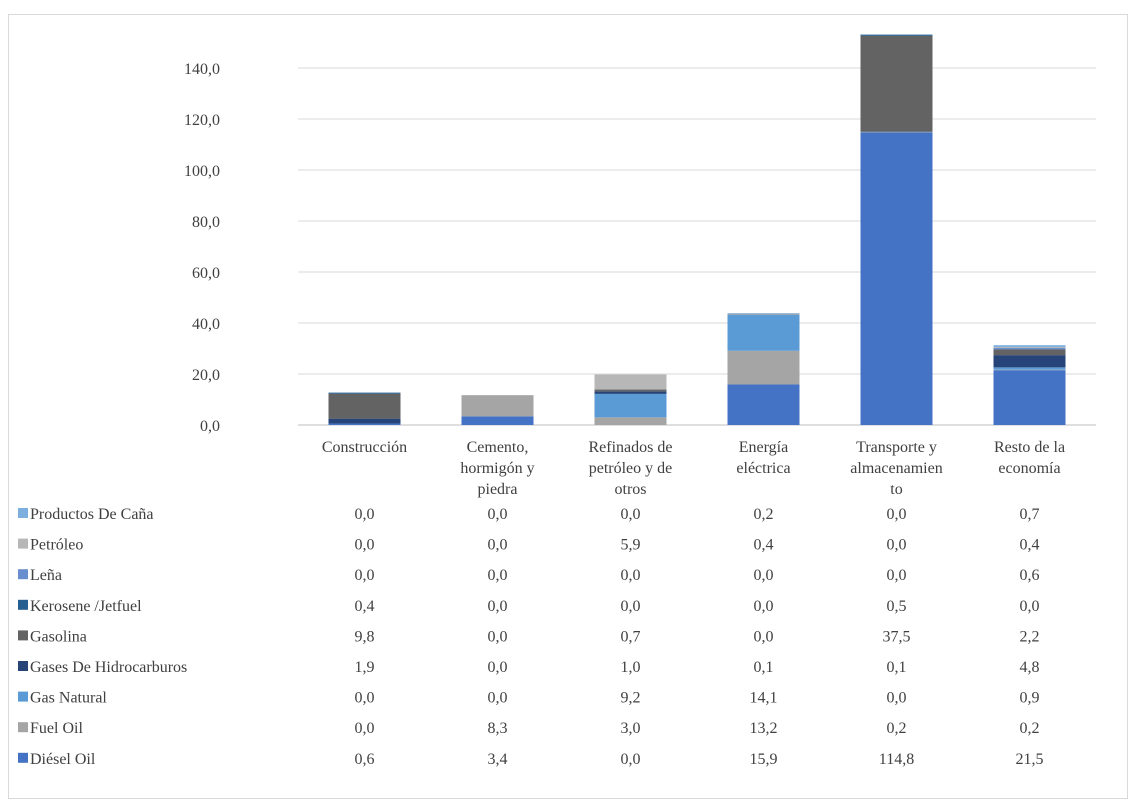 The image size is (1136, 803). Describe the element at coordinates (108, 667) in the screenshot. I see `legend-label: Gases De Hidrocarburos` at that location.